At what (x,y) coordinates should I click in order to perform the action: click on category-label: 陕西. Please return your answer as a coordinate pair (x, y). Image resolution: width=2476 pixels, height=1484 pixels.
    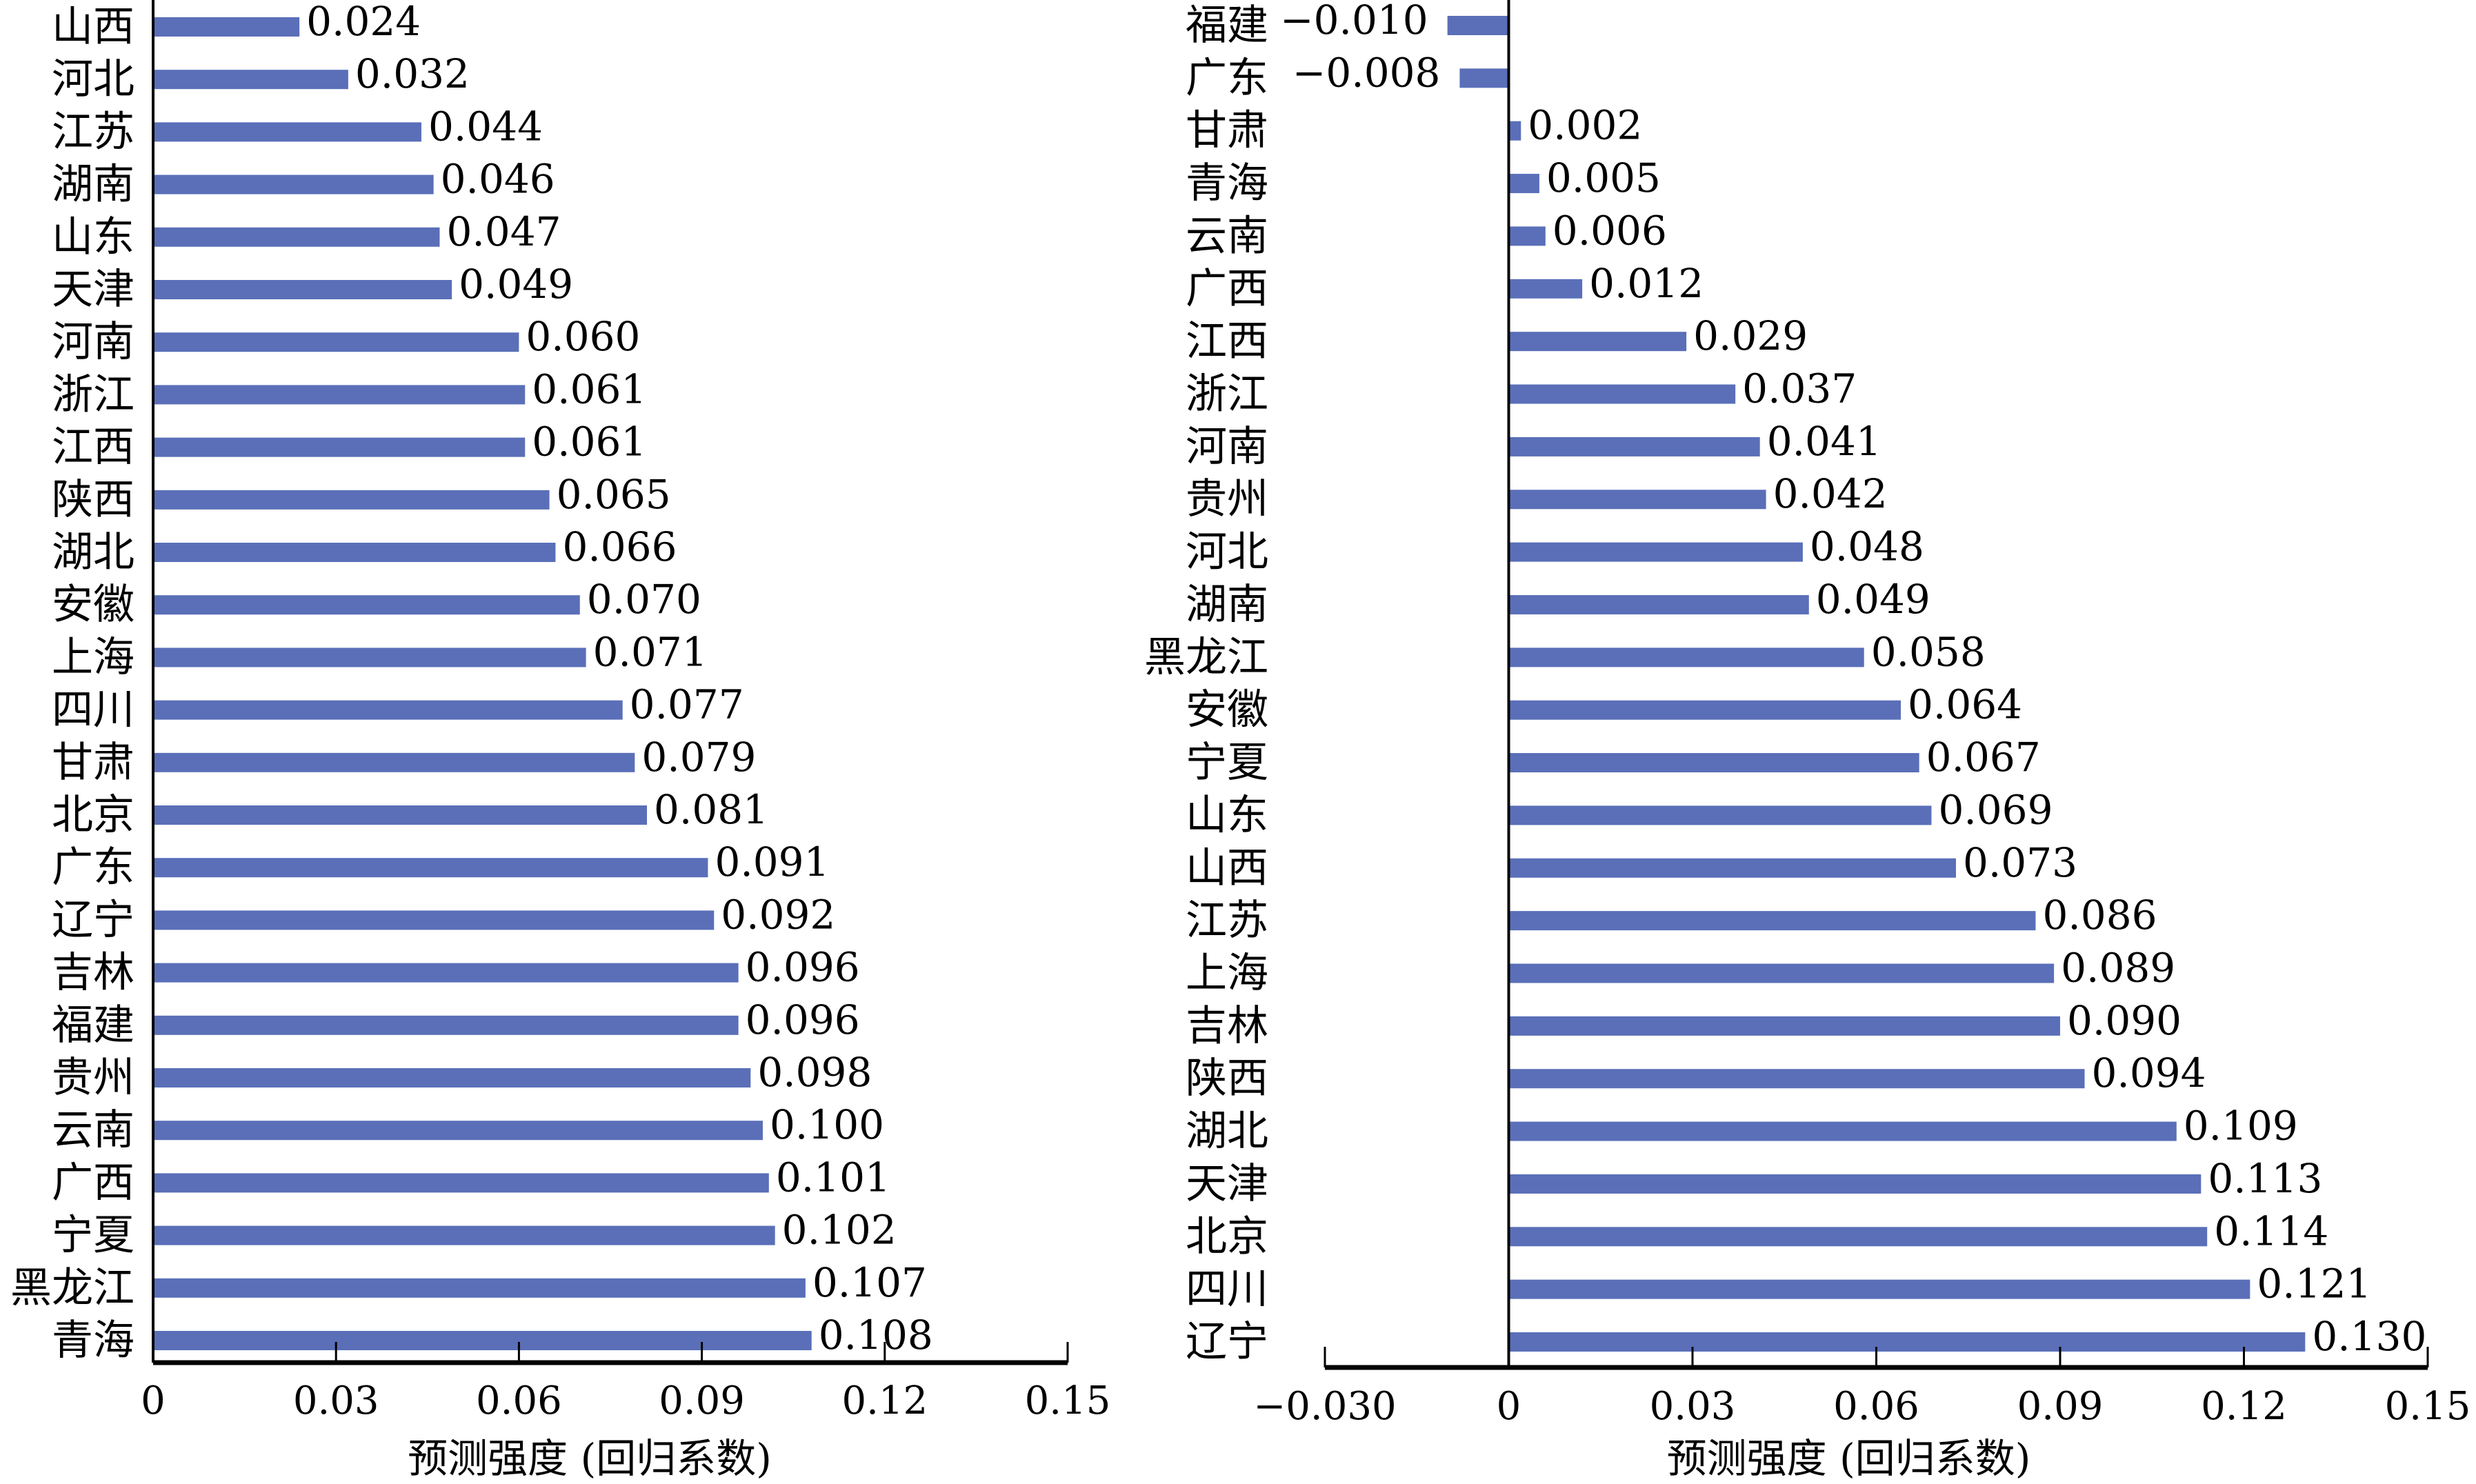
    Looking at the image, I should click on (1227, 1079).